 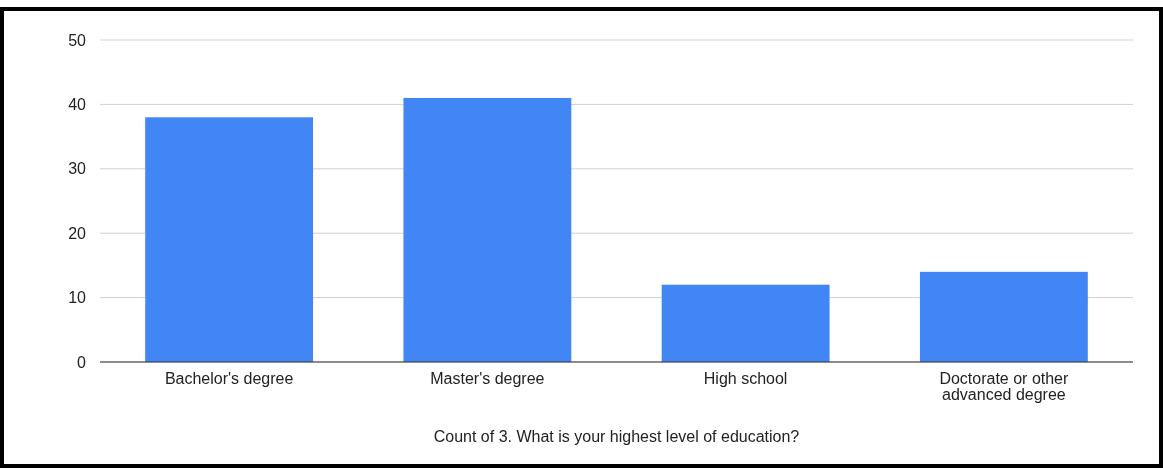 What do you see at coordinates (616, 436) in the screenshot?
I see `x-axis-title: Count of 3. What is your highest level of education?` at bounding box center [616, 436].